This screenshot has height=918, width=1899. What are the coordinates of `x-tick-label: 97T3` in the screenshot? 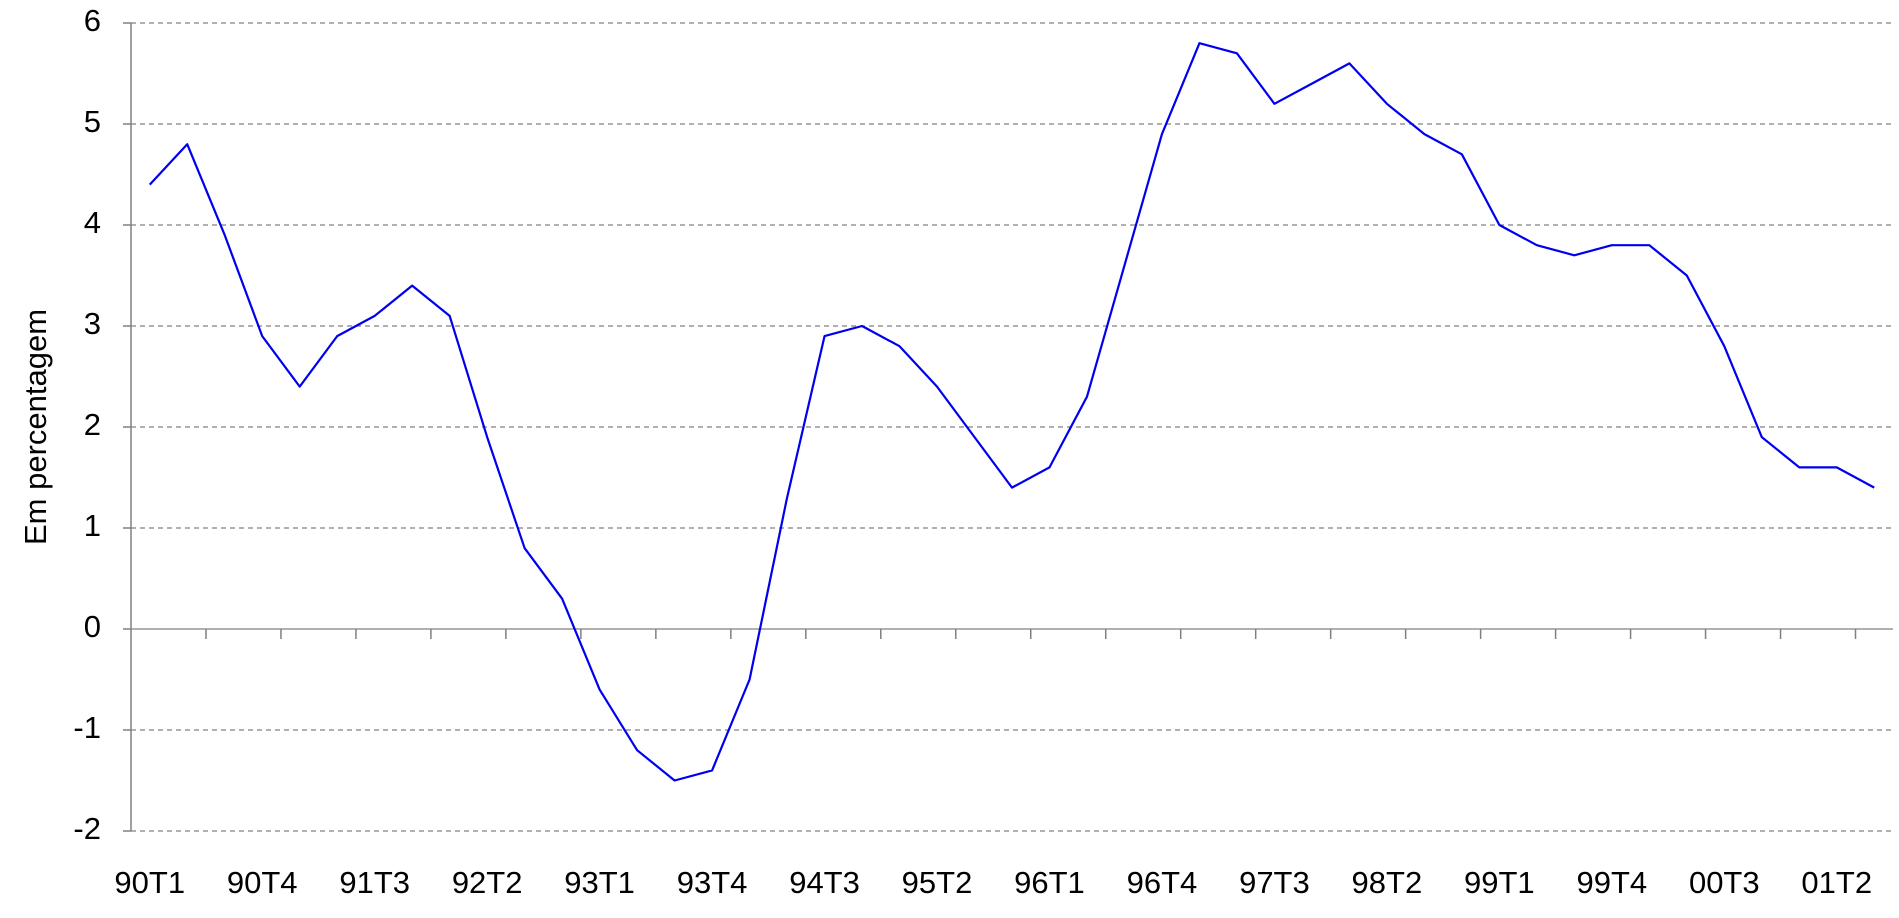 It's located at (1274, 882).